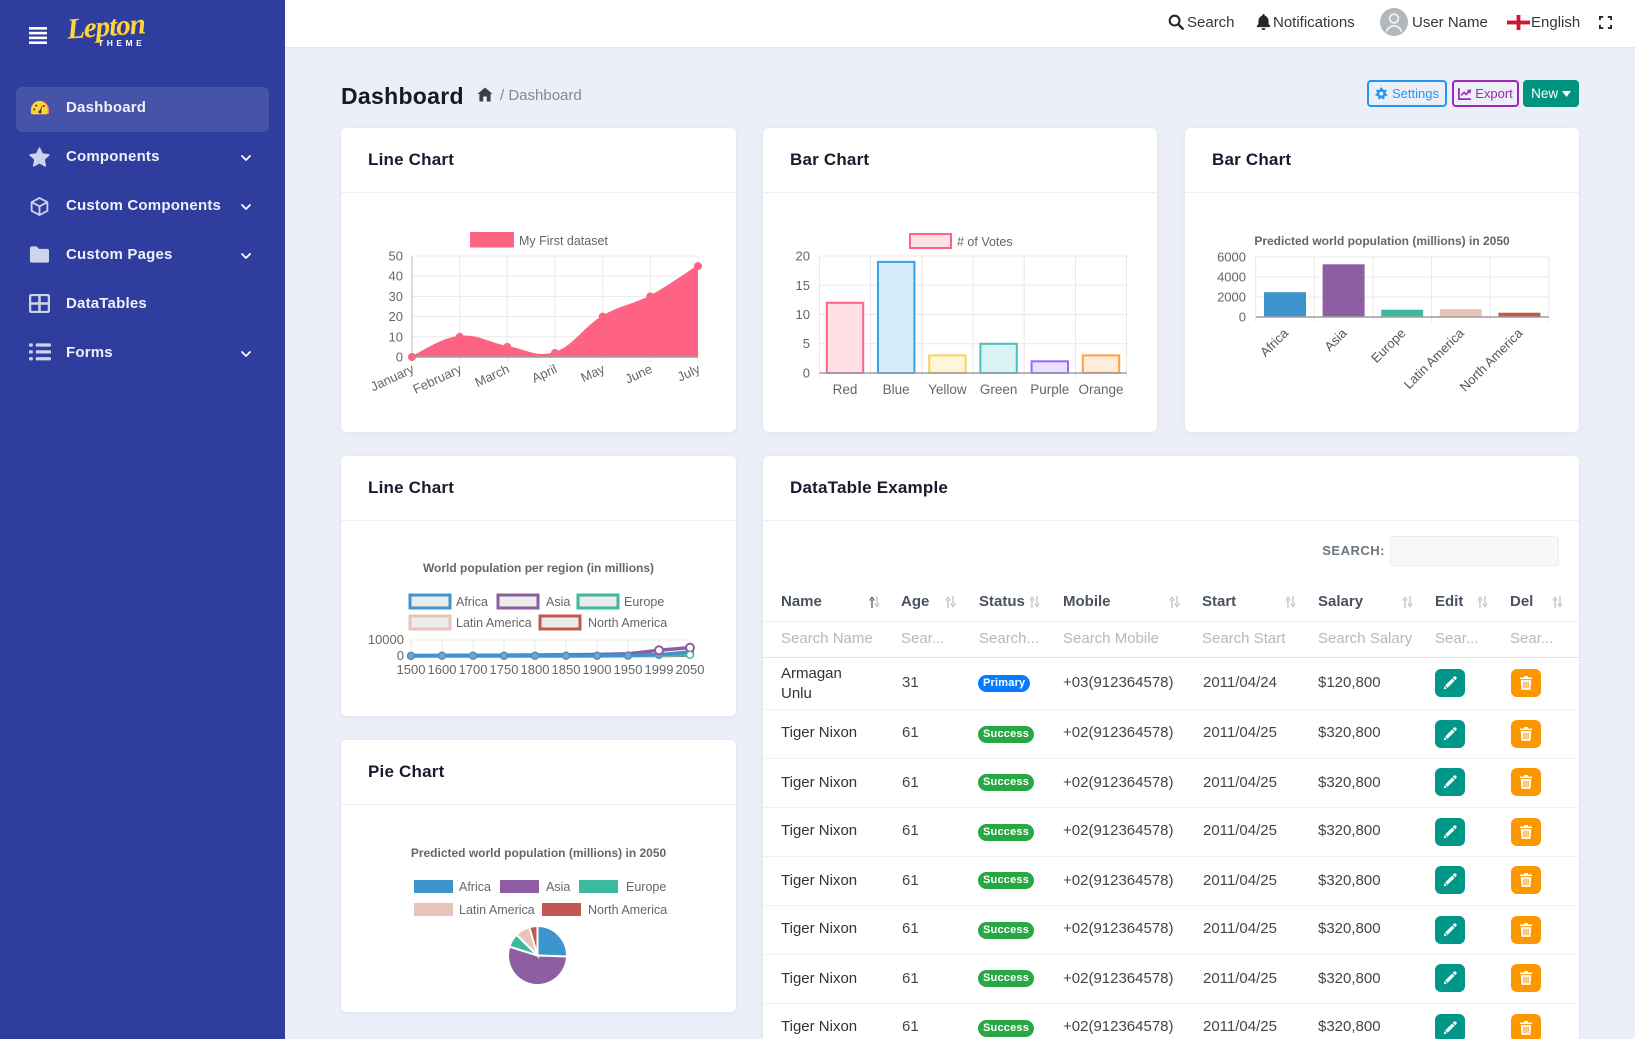 The width and height of the screenshot is (1635, 1039). Describe the element at coordinates (985, 242) in the screenshot. I see `svg-text: # of Votes` at that location.